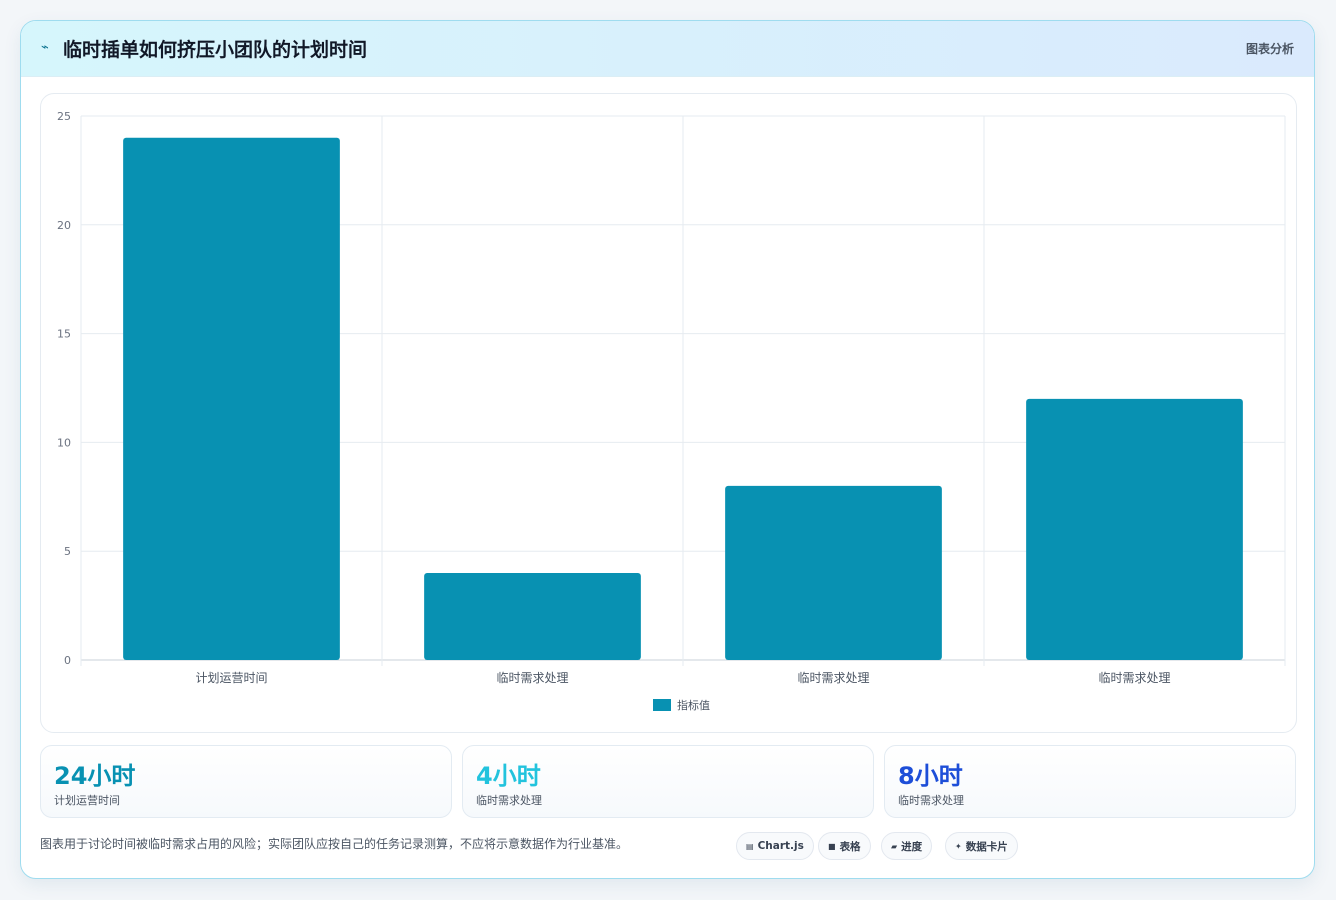  What do you see at coordinates (750, 846) in the screenshot?
I see `chart-icon: ▤` at bounding box center [750, 846].